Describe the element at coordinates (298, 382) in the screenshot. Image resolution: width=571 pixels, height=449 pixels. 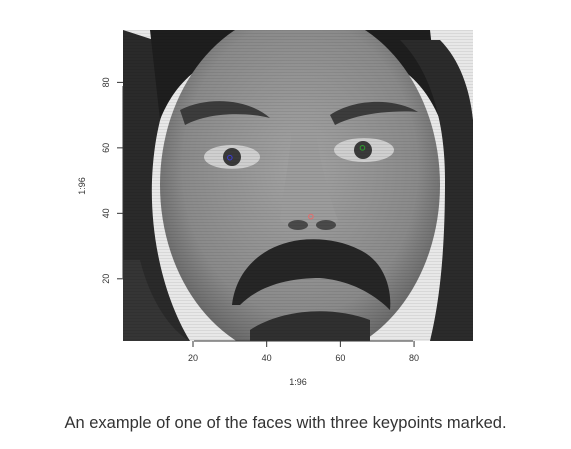
I see `x-axis-label: 1:96` at that location.